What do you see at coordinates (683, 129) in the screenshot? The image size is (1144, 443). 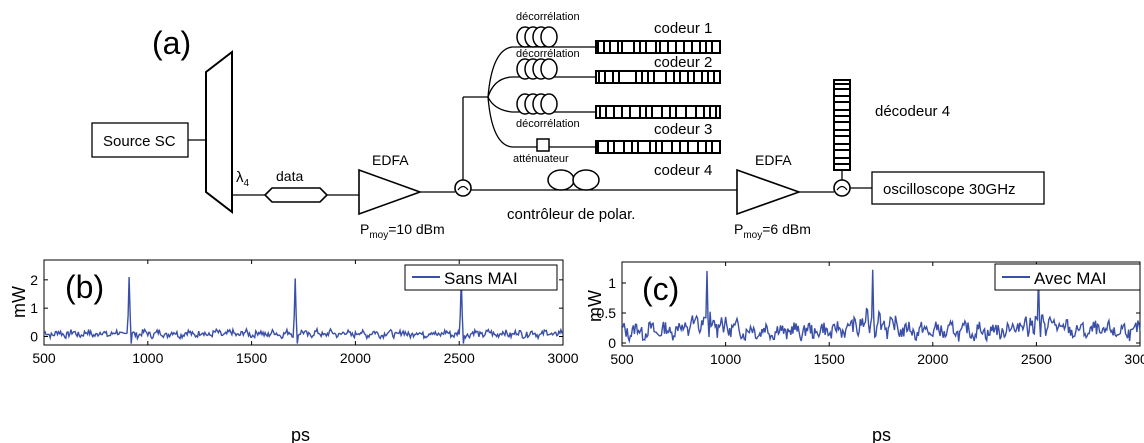 I see `coder-label-3: codeur 3` at bounding box center [683, 129].